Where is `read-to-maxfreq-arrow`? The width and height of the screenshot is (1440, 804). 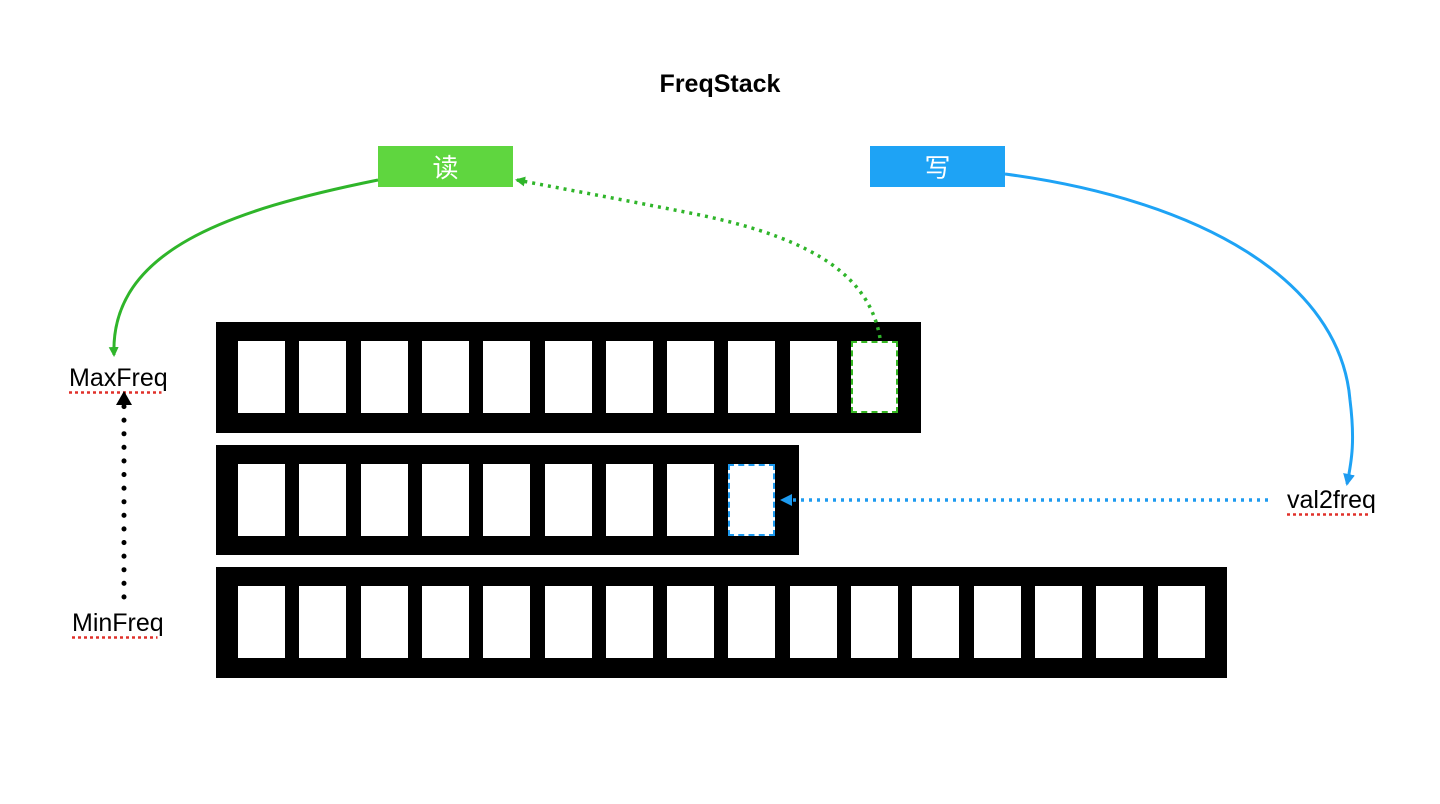 read-to-maxfreq-arrow is located at coordinates (243, 267).